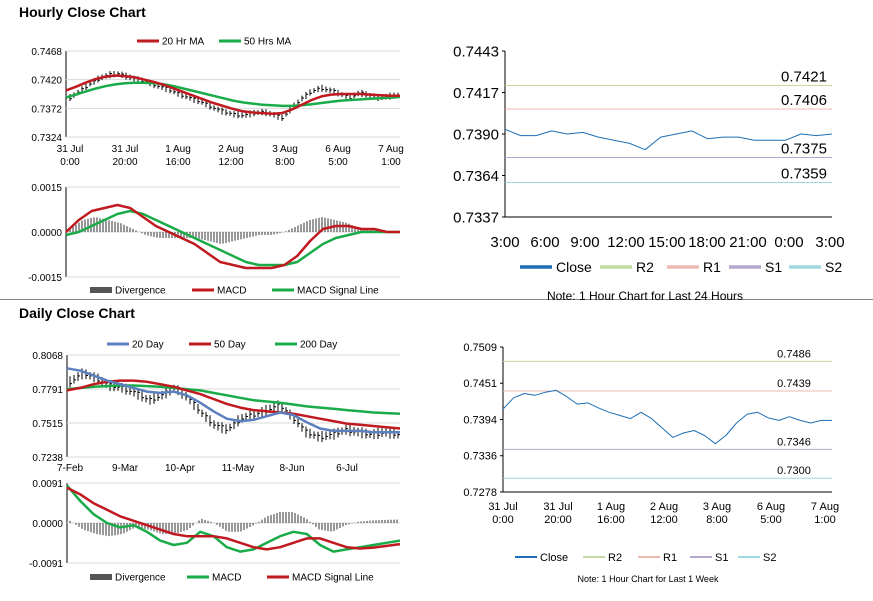  What do you see at coordinates (177, 162) in the screenshot?
I see `hourly-price-x-tick: 16:00` at bounding box center [177, 162].